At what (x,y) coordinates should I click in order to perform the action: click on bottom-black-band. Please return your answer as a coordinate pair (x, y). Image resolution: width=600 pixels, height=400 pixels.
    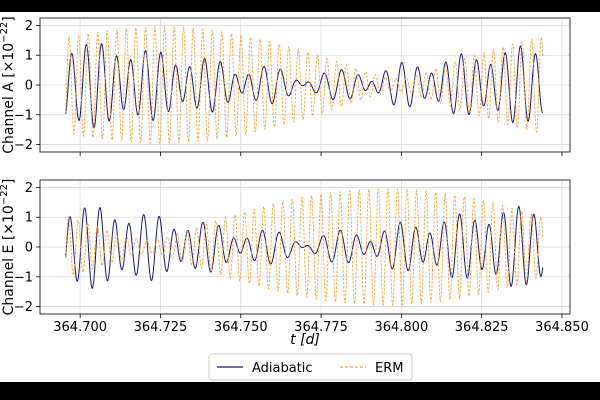
    Looking at the image, I should click on (300, 391).